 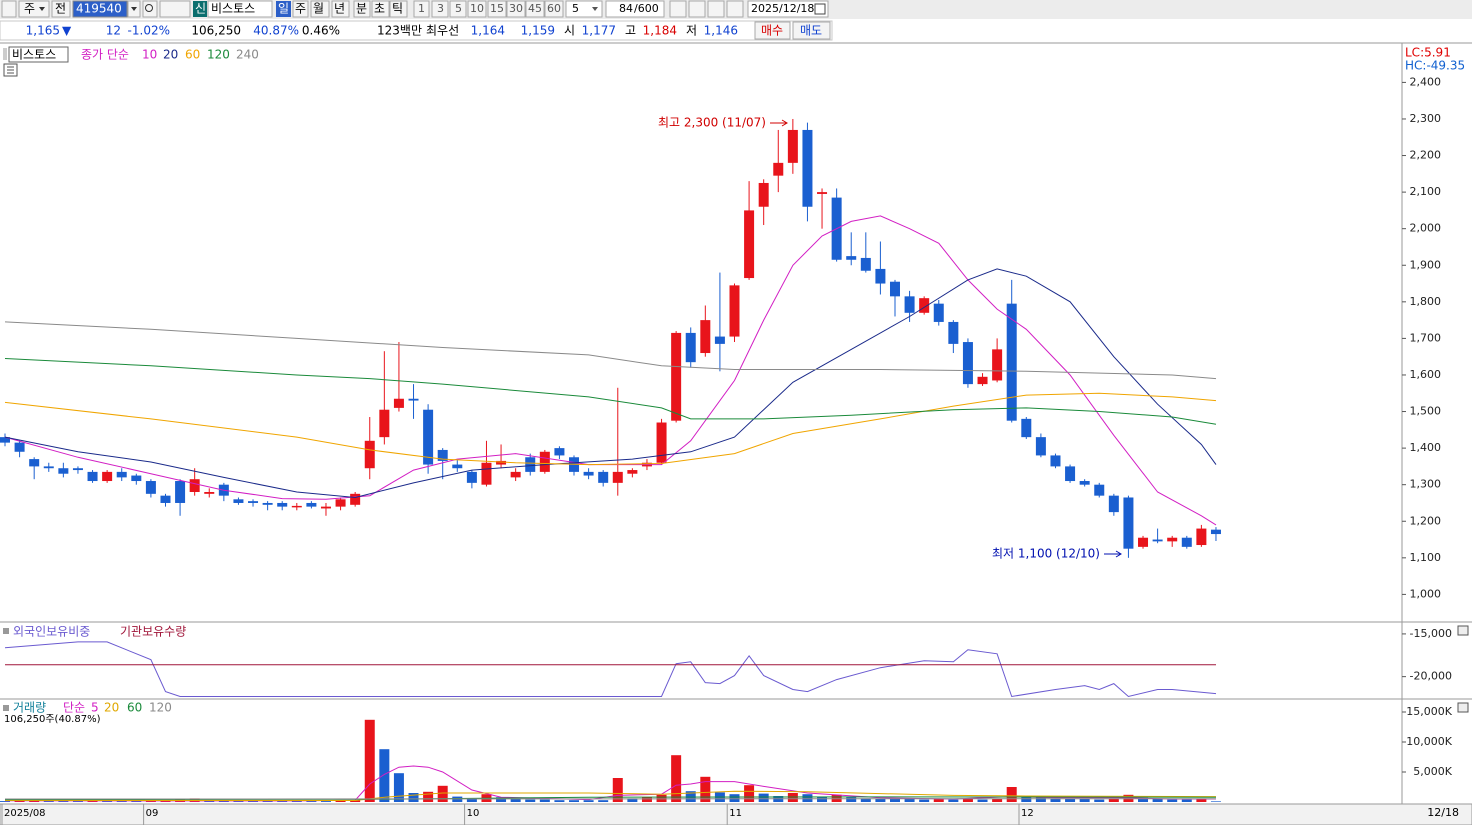 I want to click on best-quote-label: 최우선, so click(x=442, y=31).